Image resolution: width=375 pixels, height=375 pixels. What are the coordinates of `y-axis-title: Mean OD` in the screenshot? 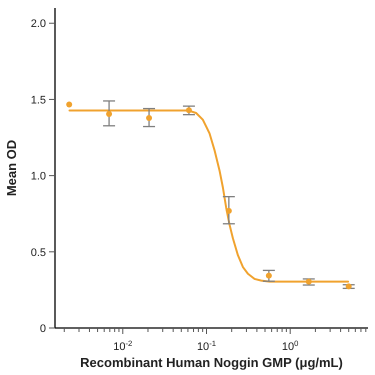 It's located at (11, 168).